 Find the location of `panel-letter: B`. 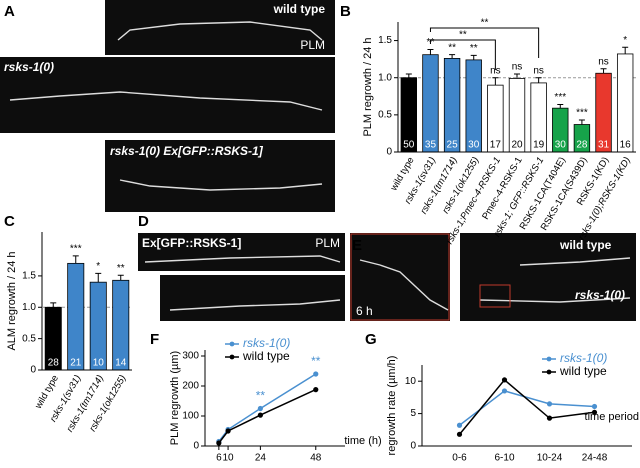

panel-letter: B is located at coordinates (345, 11).